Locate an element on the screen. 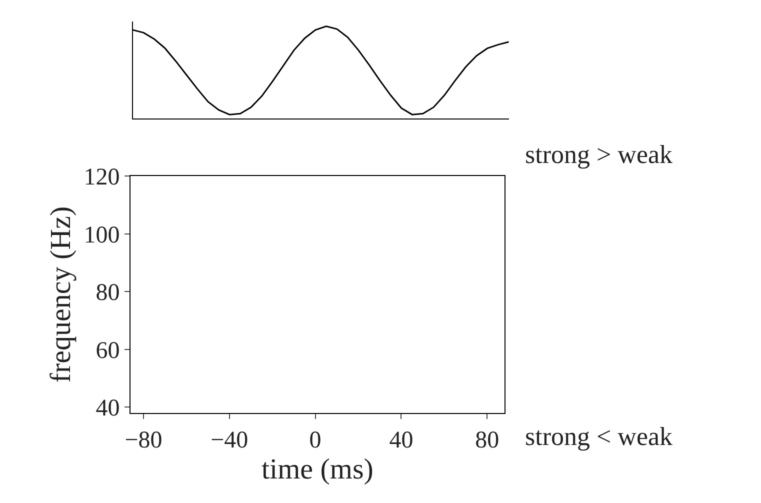 This screenshot has height=503, width=761. y-tick-label: 60 is located at coordinates (108, 351).